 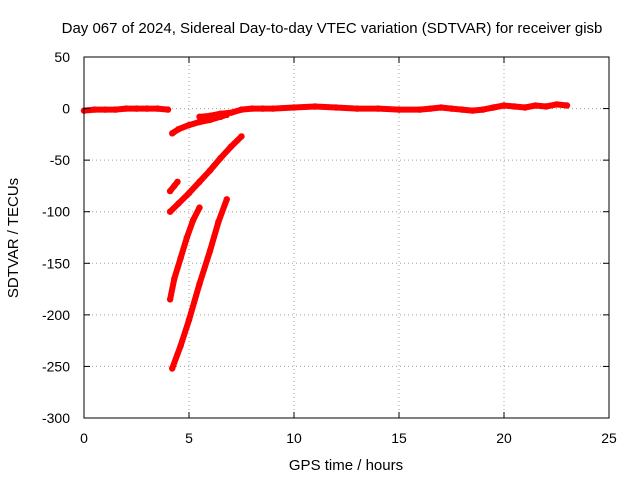 I want to click on y-tick-label: 50, so click(x=62, y=57).